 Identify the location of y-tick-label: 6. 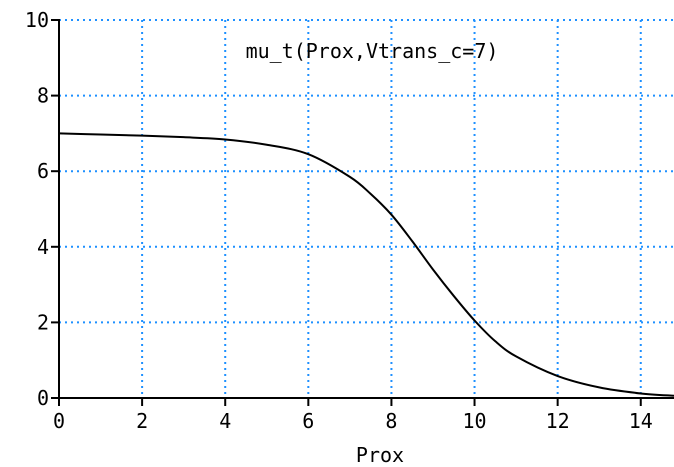
(43, 171).